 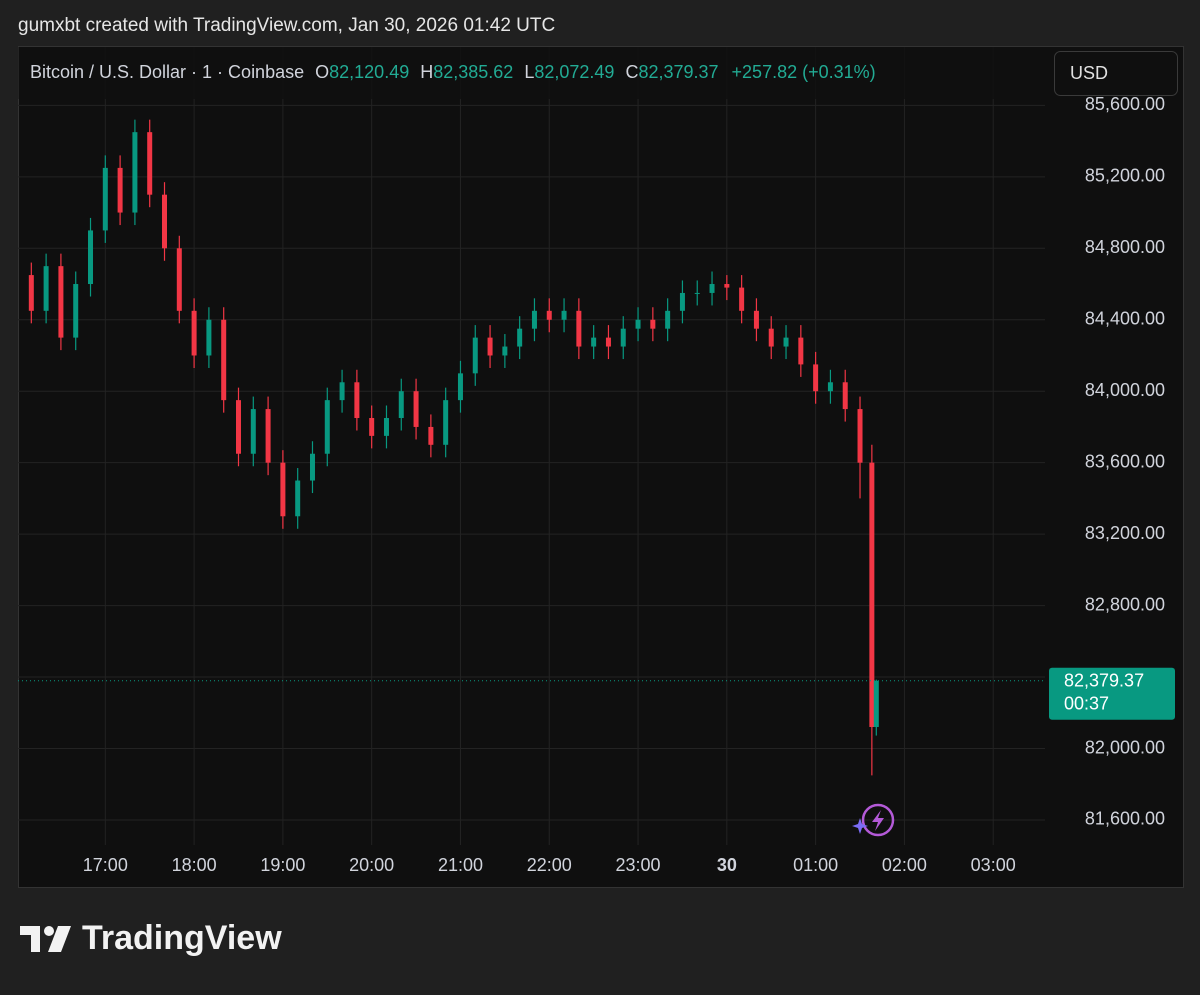 I want to click on currency-label: USD, so click(x=1089, y=73).